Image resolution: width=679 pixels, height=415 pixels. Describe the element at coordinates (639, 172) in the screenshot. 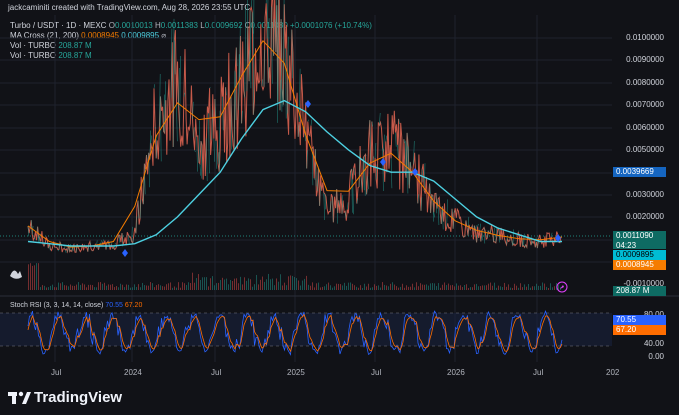

I see `badge-ma-level: 0.0039669` at that location.